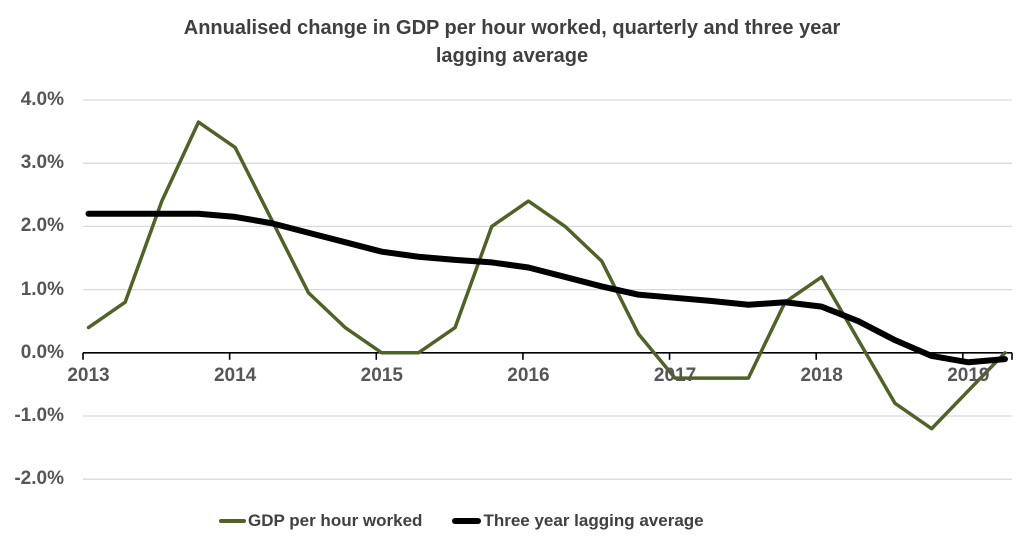 Image resolution: width=1024 pixels, height=549 pixels. I want to click on y-axis-label: 3.0%, so click(42, 163).